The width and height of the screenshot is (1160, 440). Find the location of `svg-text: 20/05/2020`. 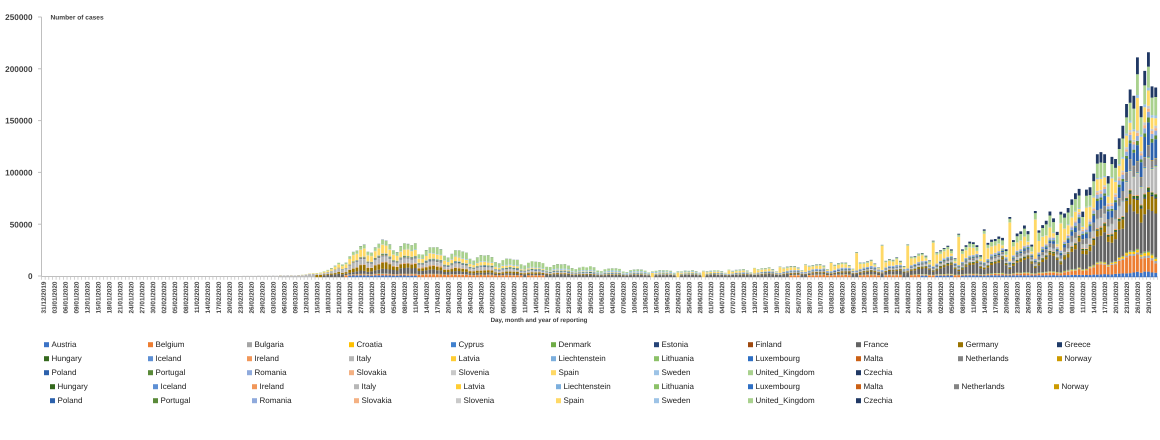

svg-text: 20/05/2020 is located at coordinates (558, 297).